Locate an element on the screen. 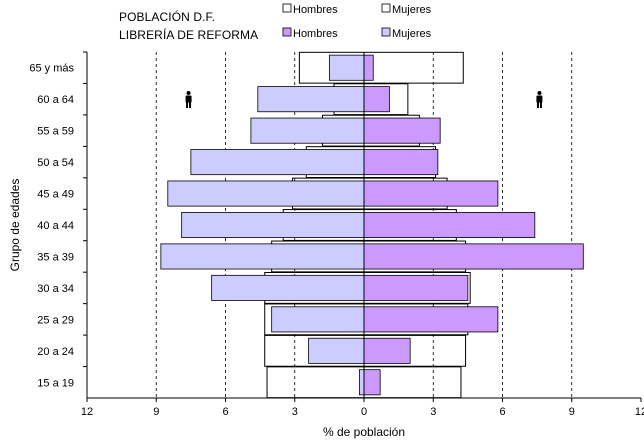  x-axis-label: % de población is located at coordinates (364, 432).